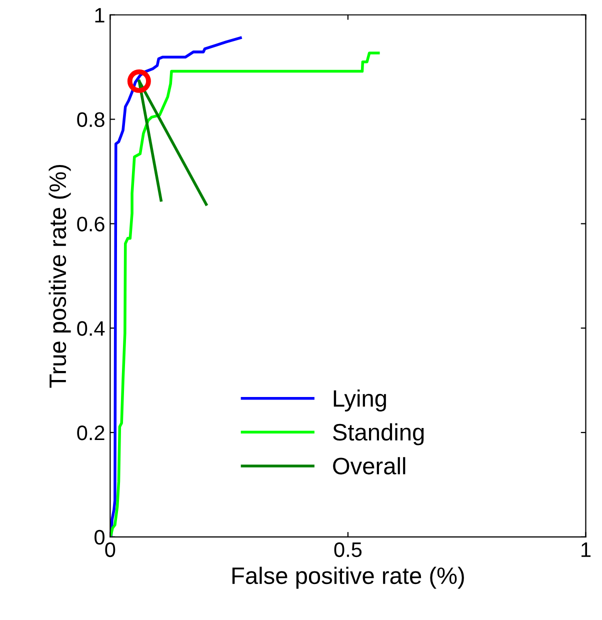 The height and width of the screenshot is (620, 602). I want to click on x-tick-label: 0.5, so click(348, 550).